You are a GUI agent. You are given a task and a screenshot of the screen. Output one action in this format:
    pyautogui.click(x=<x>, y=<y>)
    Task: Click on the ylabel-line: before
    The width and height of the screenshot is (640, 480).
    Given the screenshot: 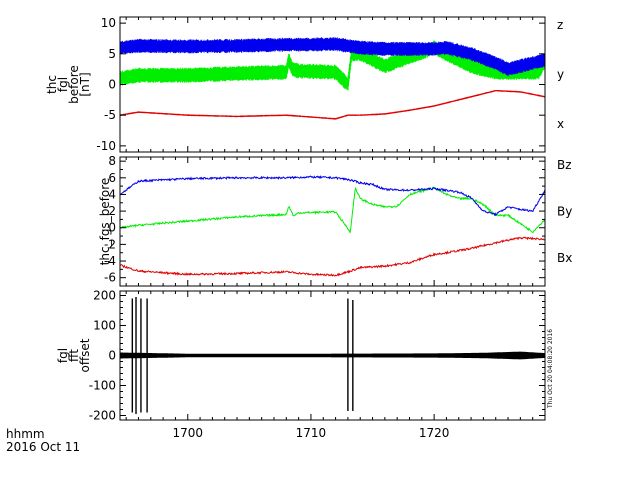 What is the action you would take?
    pyautogui.click(x=74, y=84)
    